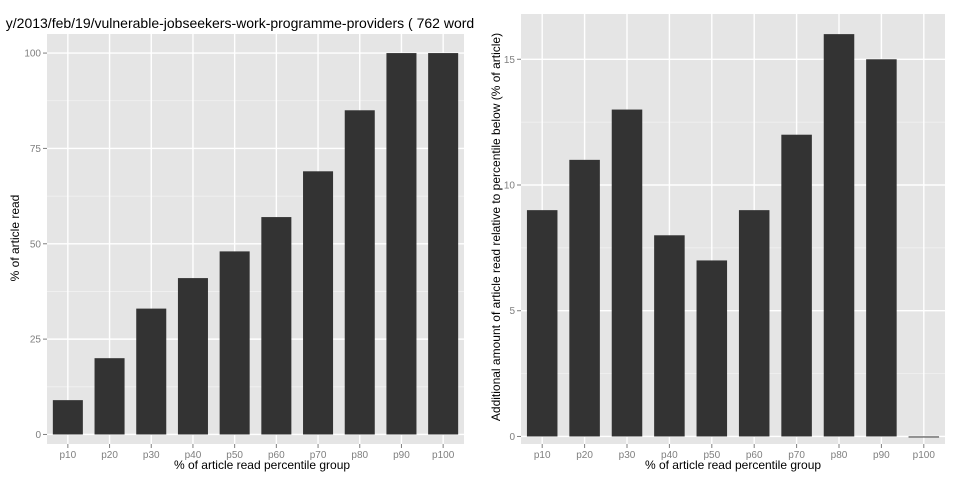 This screenshot has width=960, height=480. I want to click on y-tick-label: 25, so click(36, 340).